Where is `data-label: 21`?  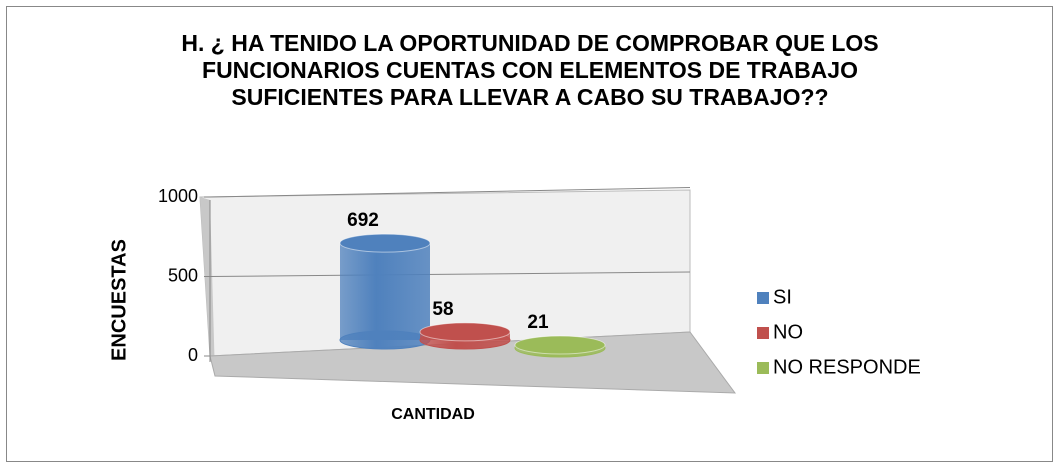 data-label: 21 is located at coordinates (538, 322).